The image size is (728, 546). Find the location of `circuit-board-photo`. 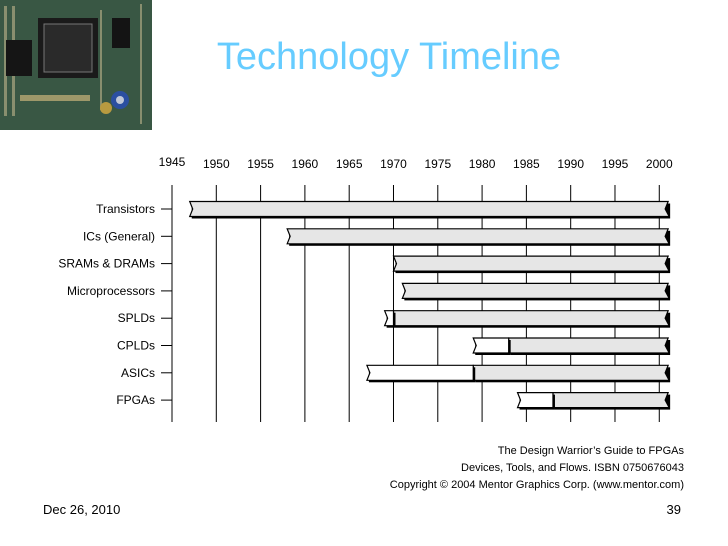

circuit-board-photo is located at coordinates (76, 65).